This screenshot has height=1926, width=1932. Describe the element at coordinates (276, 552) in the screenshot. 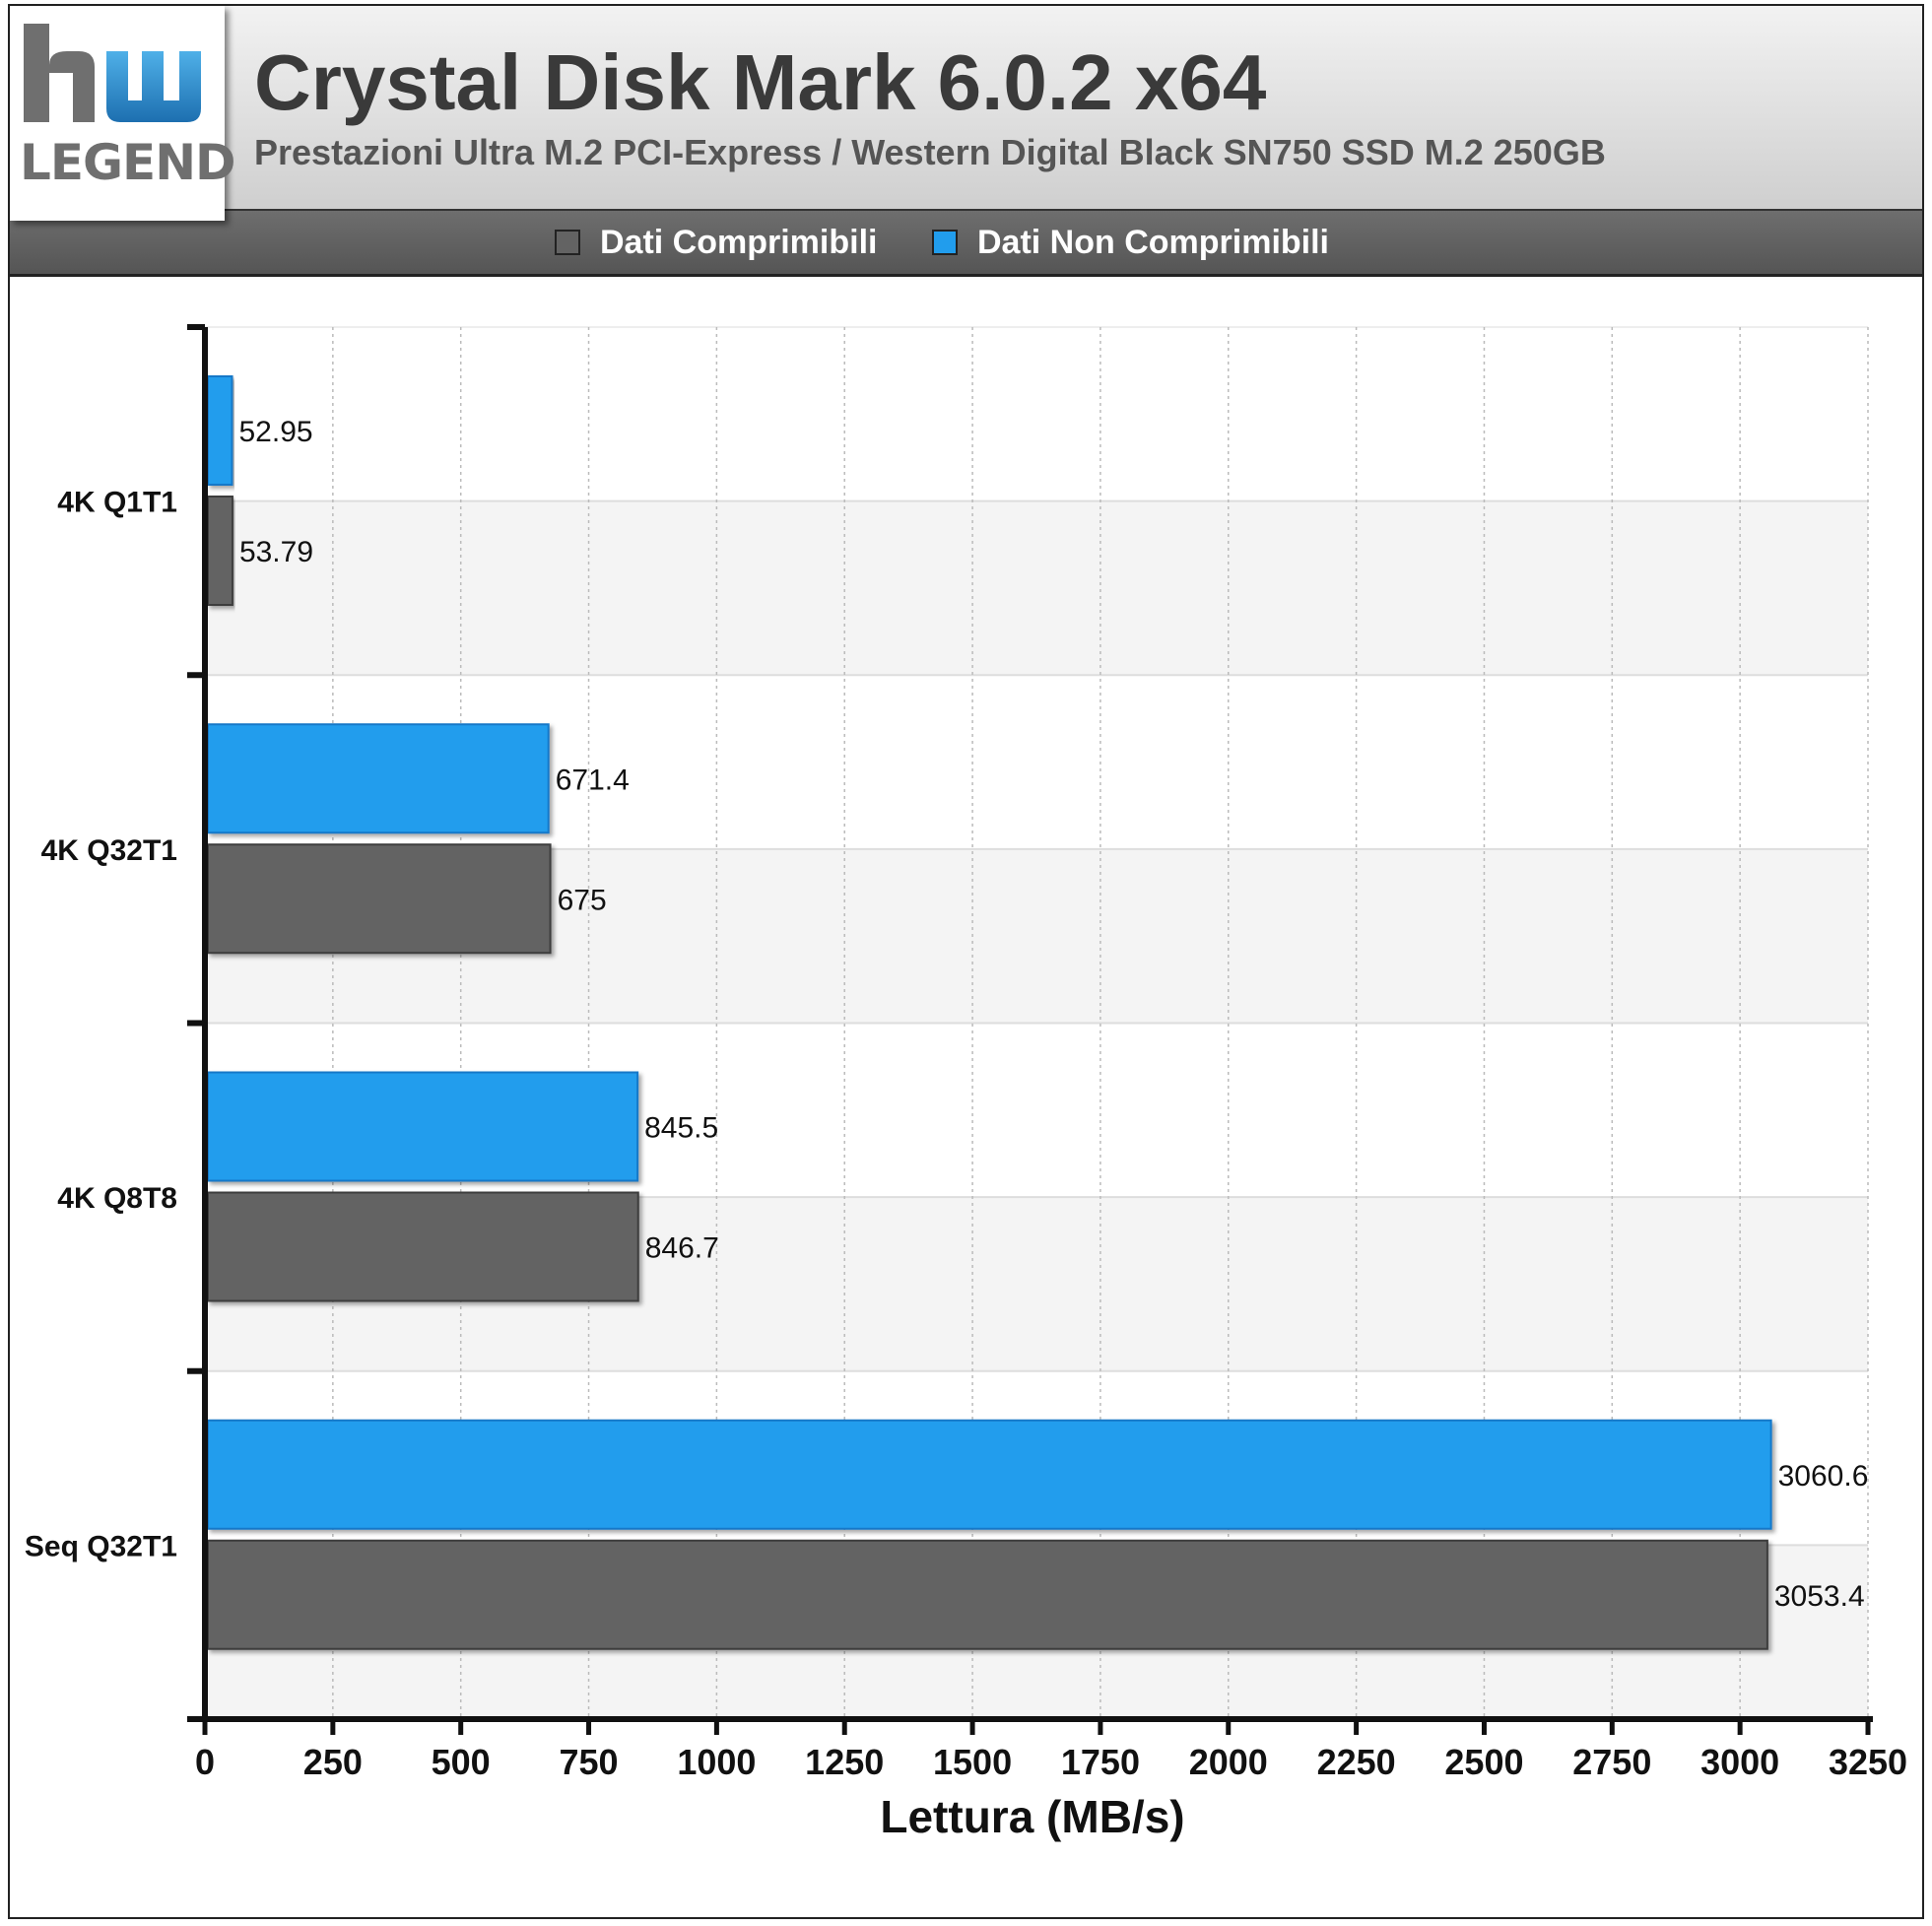

I see `value-label-compressible: 53.79` at that location.